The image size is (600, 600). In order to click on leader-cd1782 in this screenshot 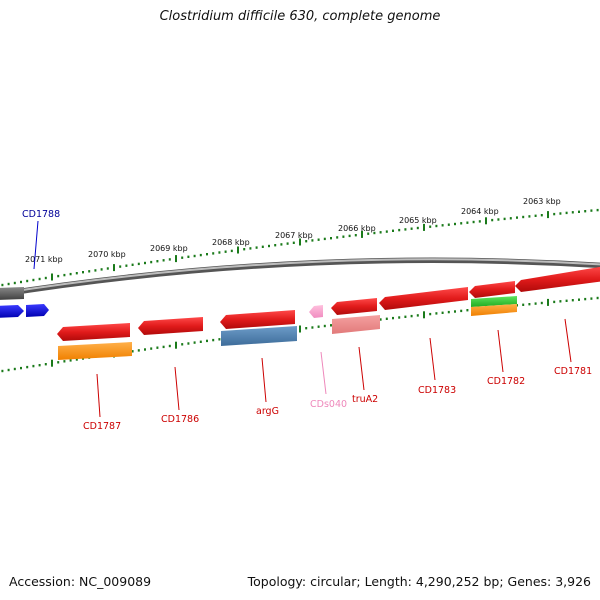, I will do `click(500, 351)`.